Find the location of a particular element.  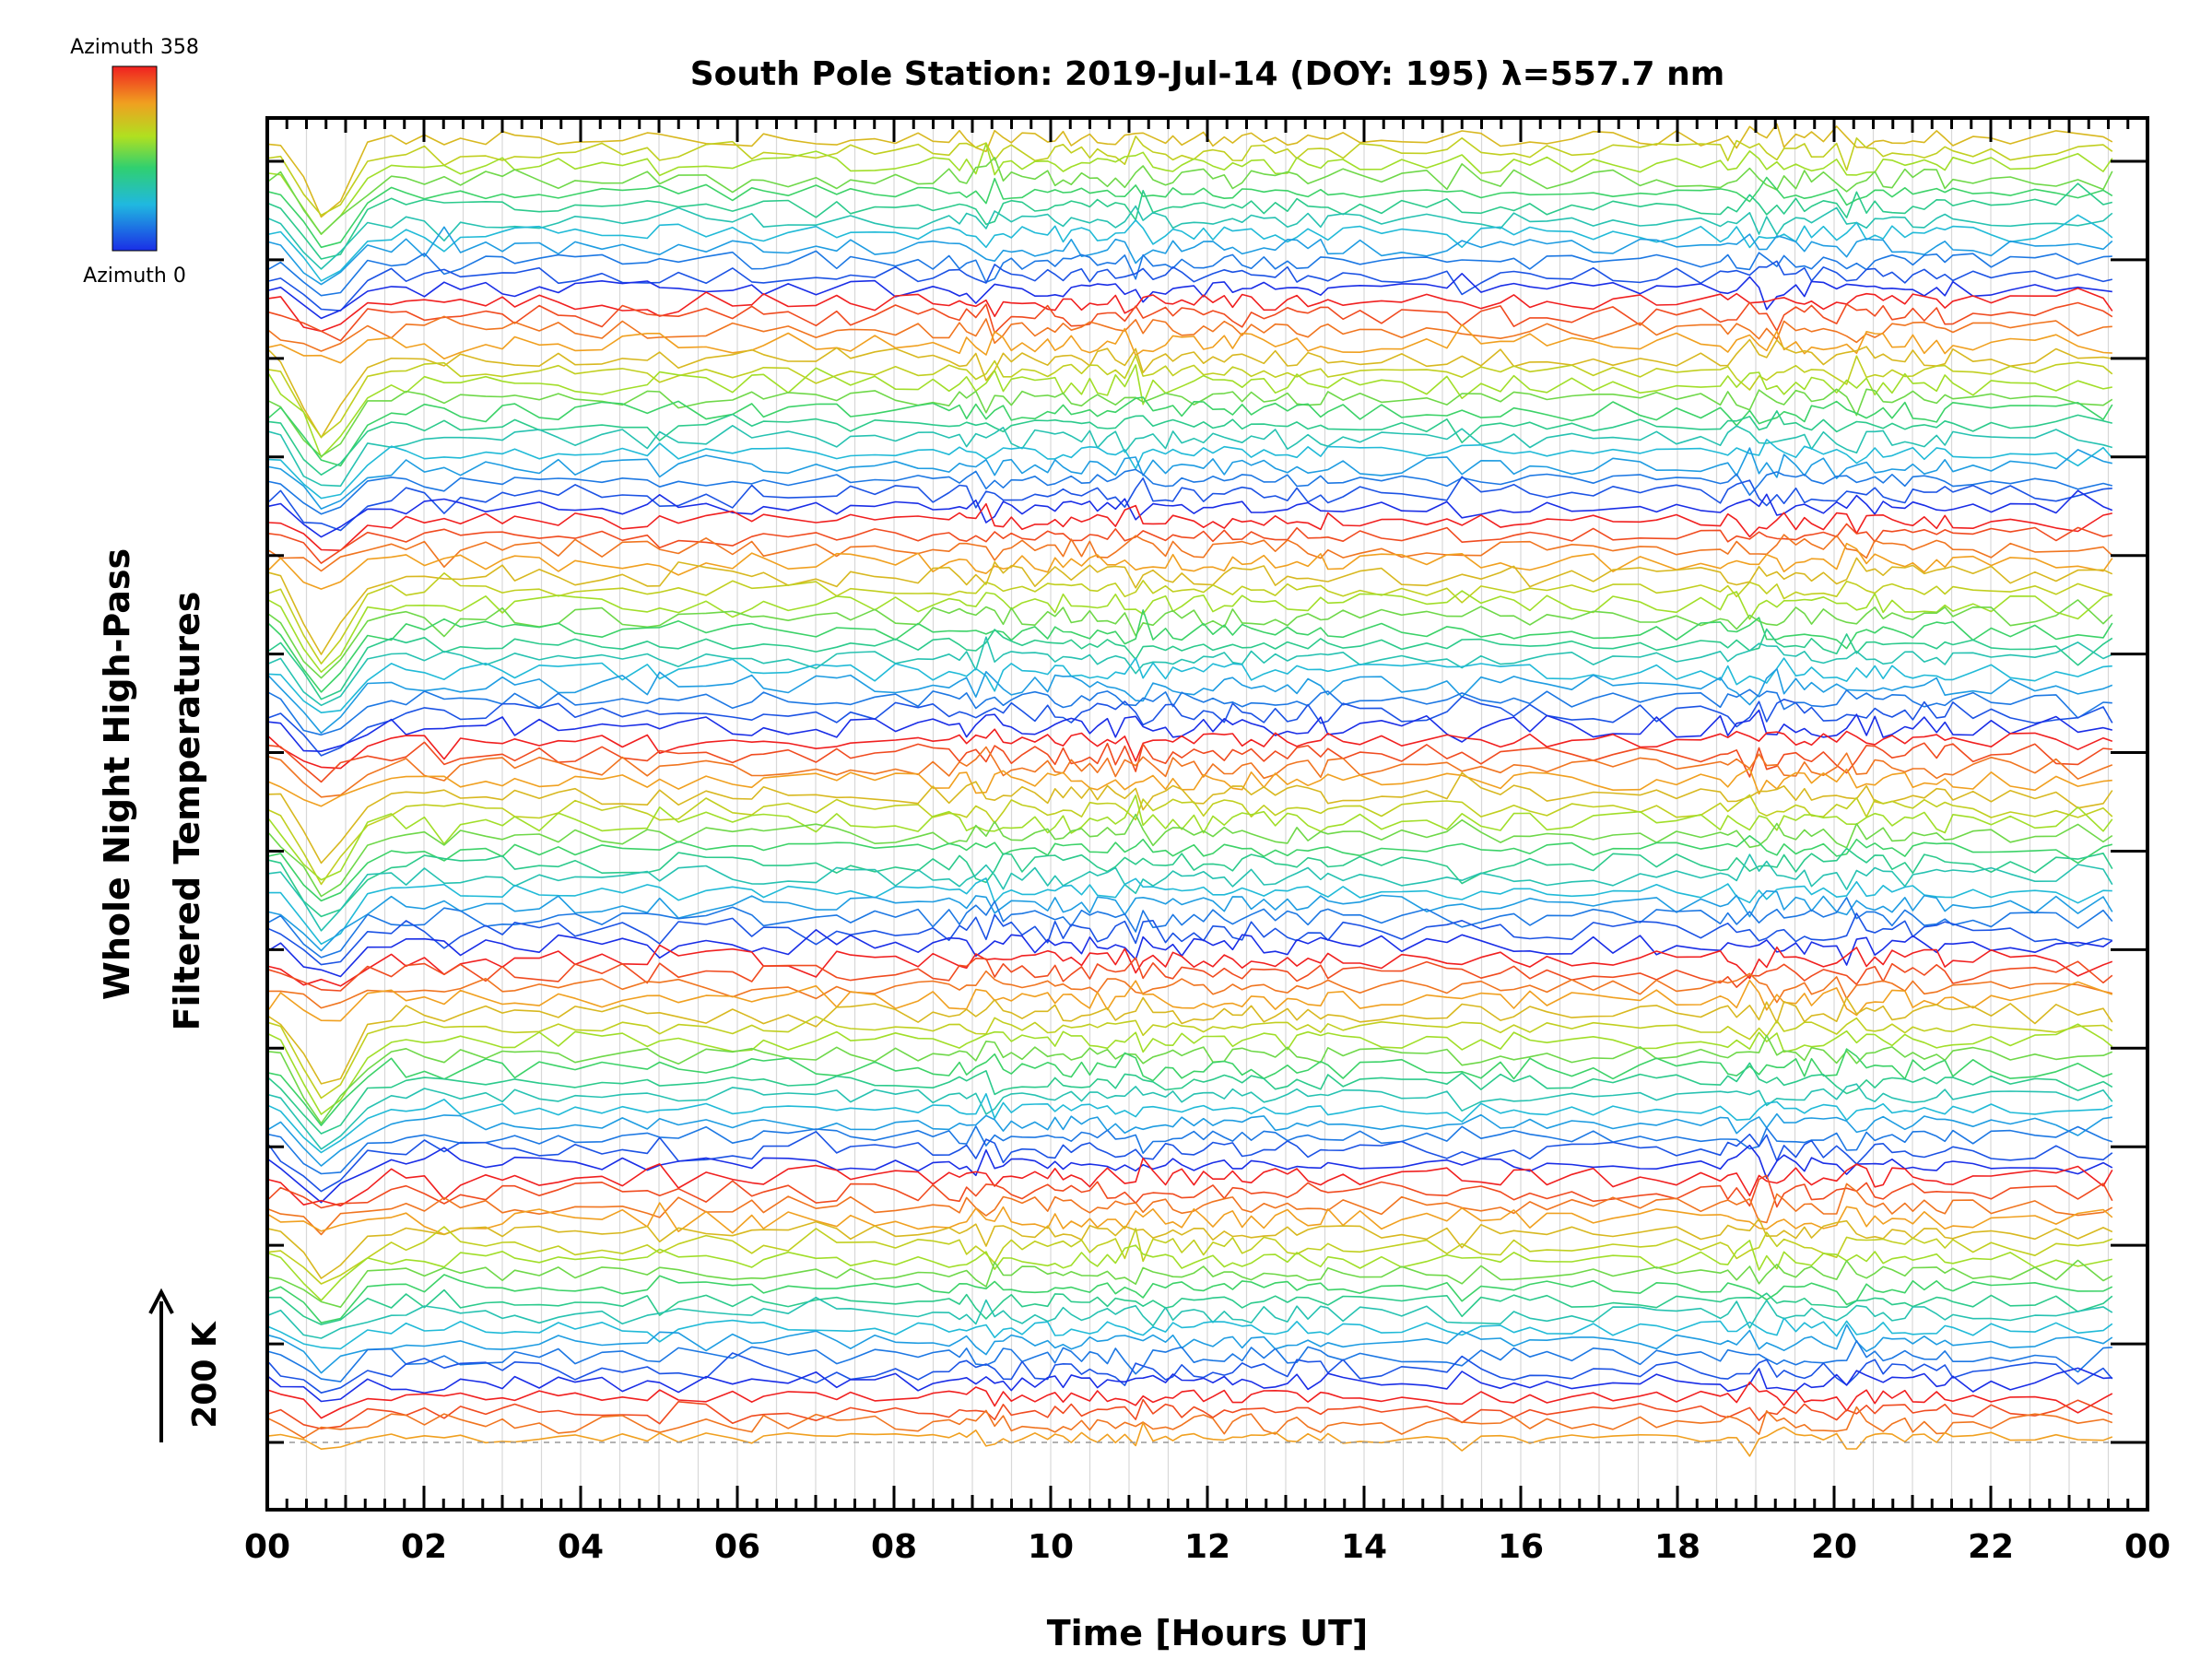

scale-bar-label: 200 K is located at coordinates (205, 1375).